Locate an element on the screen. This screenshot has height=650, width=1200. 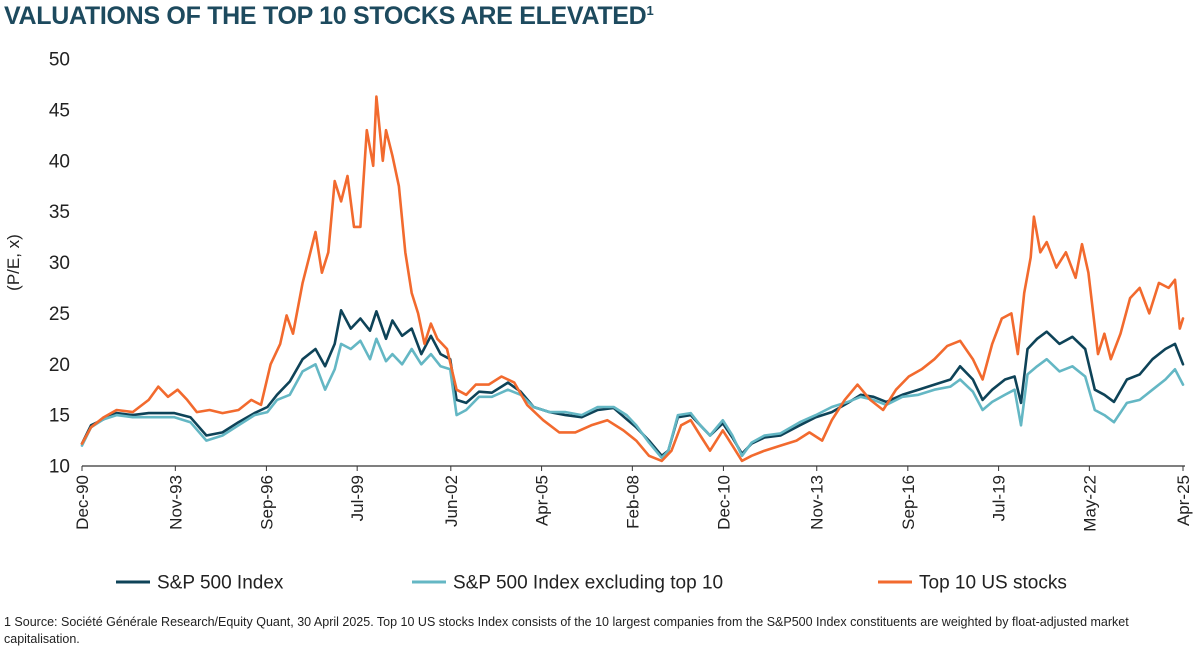
y-tick-label: 20 is located at coordinates (59, 365).